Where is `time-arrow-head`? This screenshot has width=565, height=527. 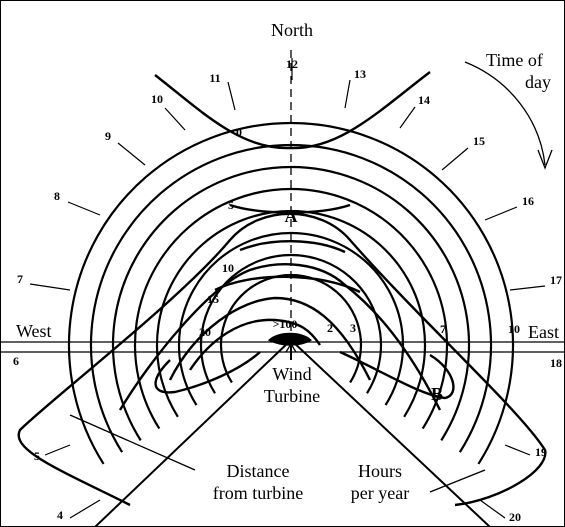 time-arrow-head is located at coordinates (545, 159).